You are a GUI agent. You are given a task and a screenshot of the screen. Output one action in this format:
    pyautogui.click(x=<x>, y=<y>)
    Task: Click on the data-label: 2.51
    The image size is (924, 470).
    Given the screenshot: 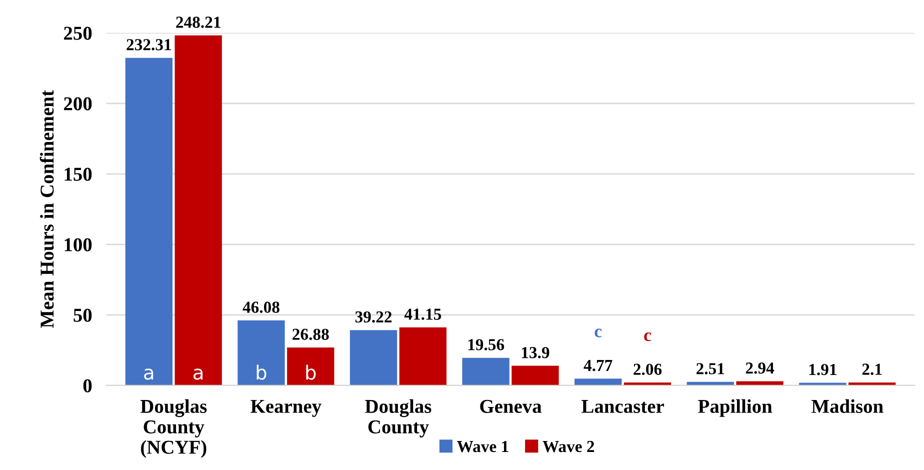 What is the action you would take?
    pyautogui.click(x=710, y=368)
    